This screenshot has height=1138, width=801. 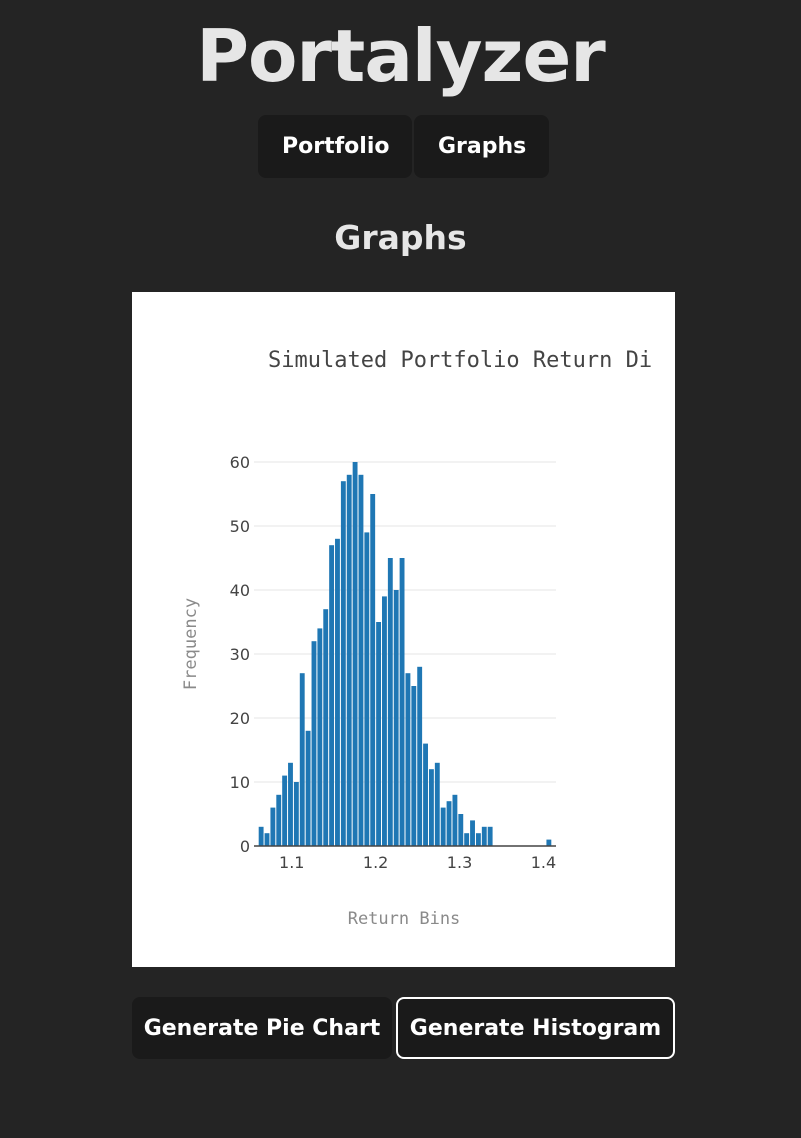 What do you see at coordinates (191, 644) in the screenshot?
I see `y-axis-label: Frequency` at bounding box center [191, 644].